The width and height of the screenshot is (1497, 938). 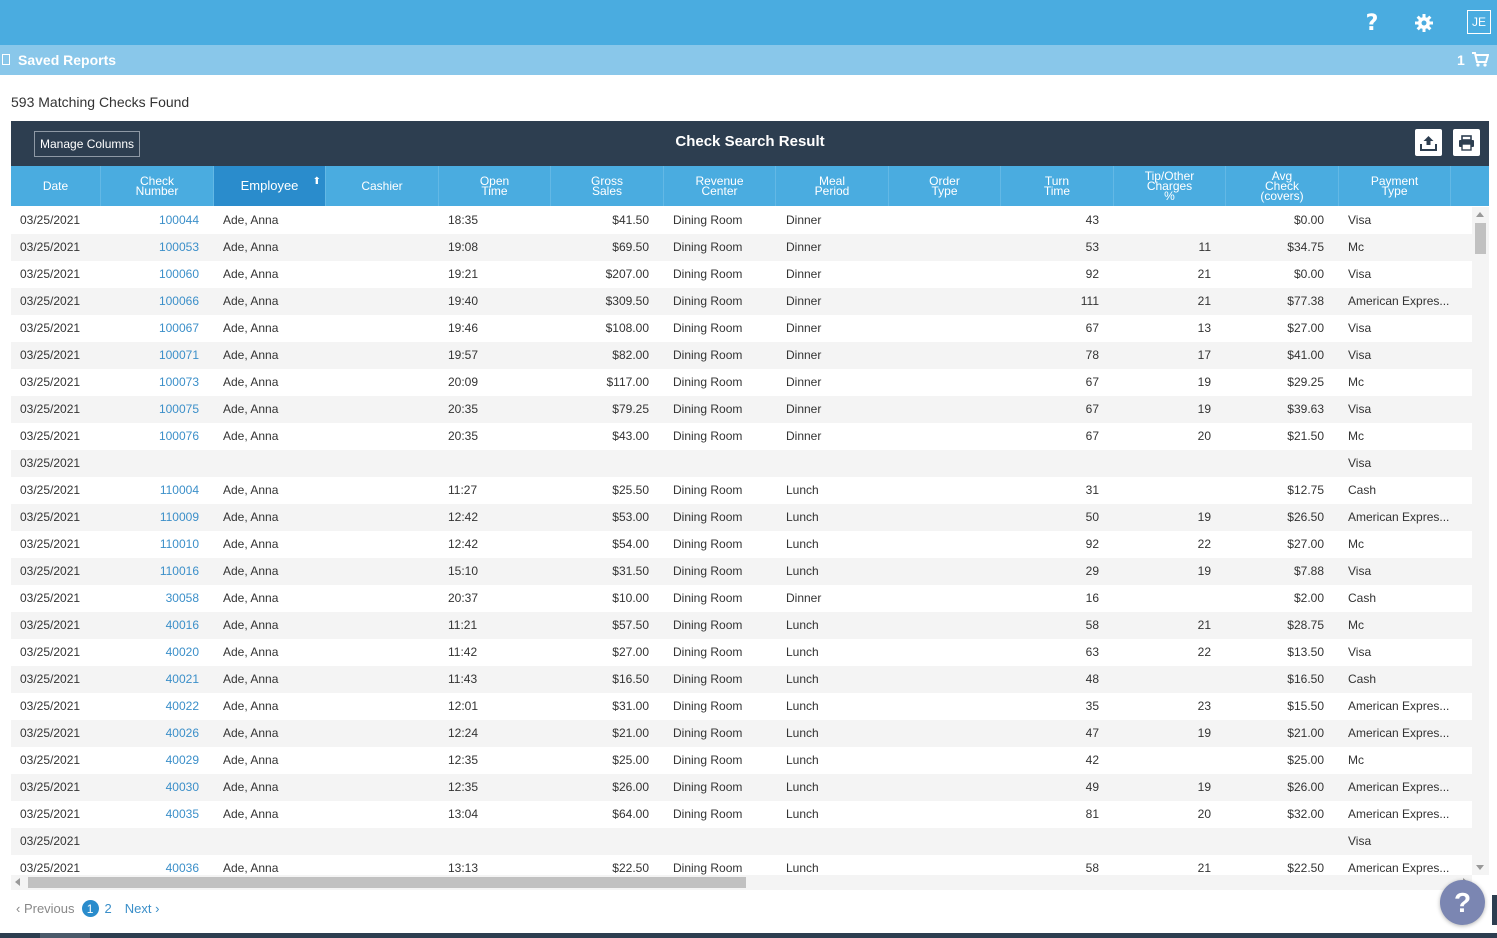 I want to click on cell-gross-sales: $22.50, so click(x=630, y=868).